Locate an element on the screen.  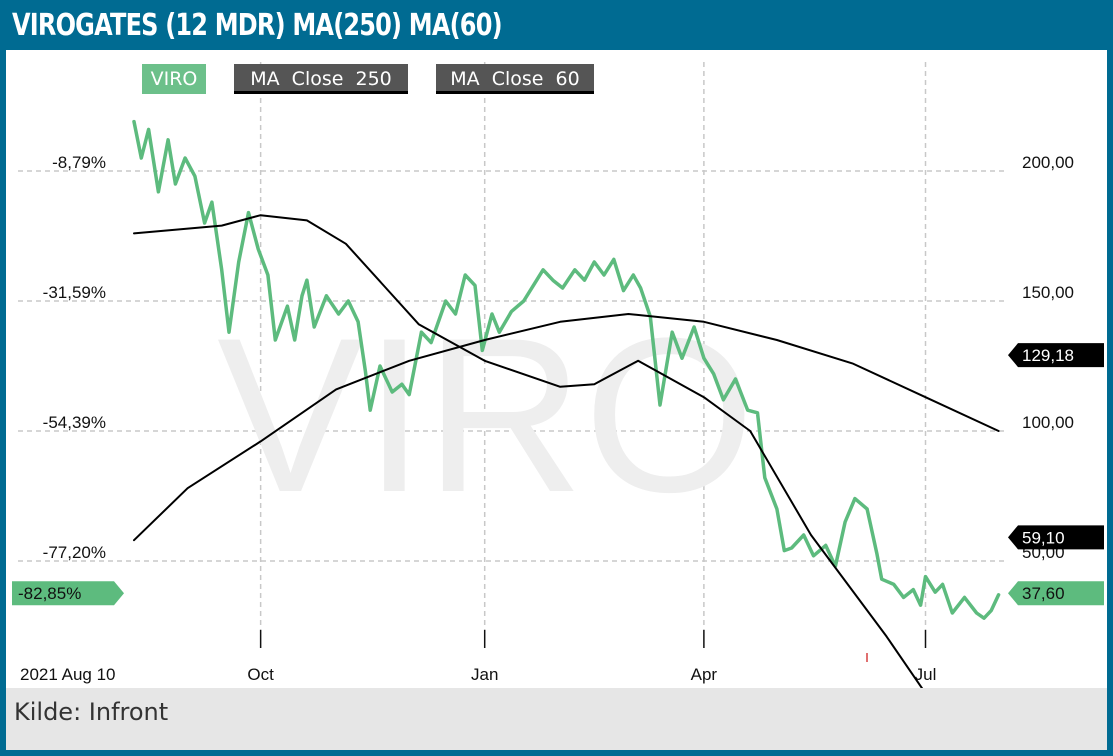
y-right-tick-label: 150,00 is located at coordinates (1048, 292).